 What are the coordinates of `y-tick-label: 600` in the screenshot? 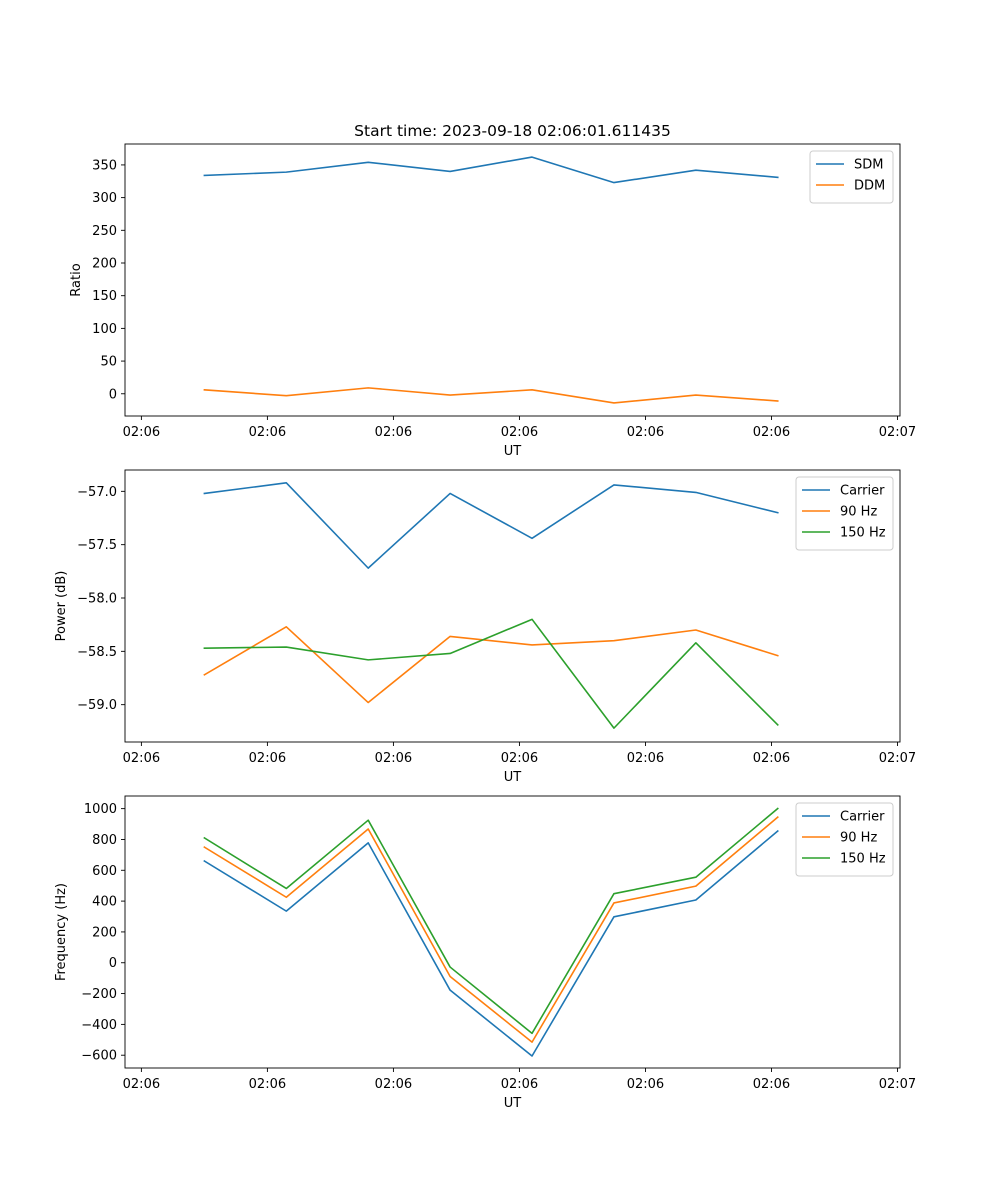 It's located at (104, 871).